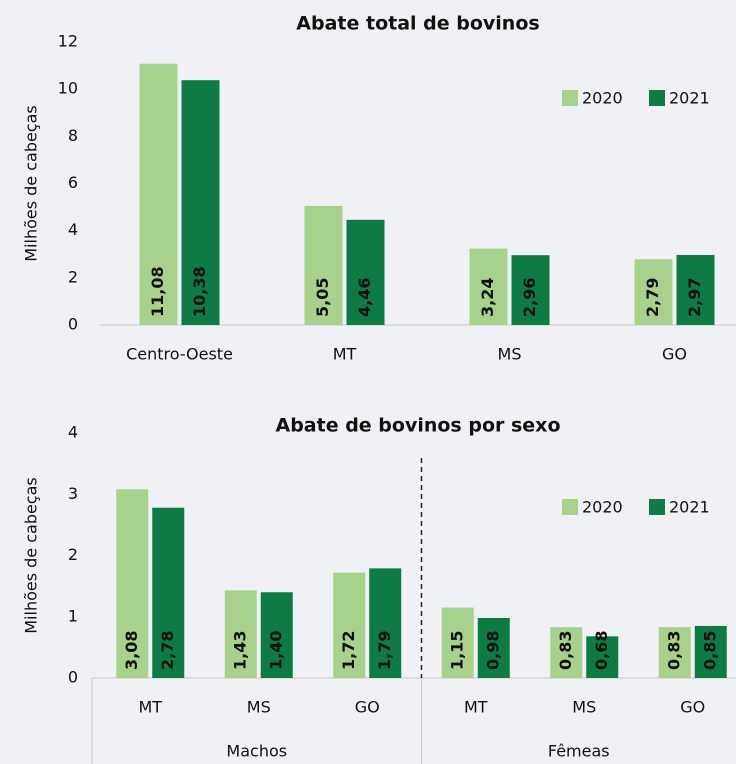 The image size is (736, 764). What do you see at coordinates (579, 751) in the screenshot?
I see `group-label: Fêmeas` at bounding box center [579, 751].